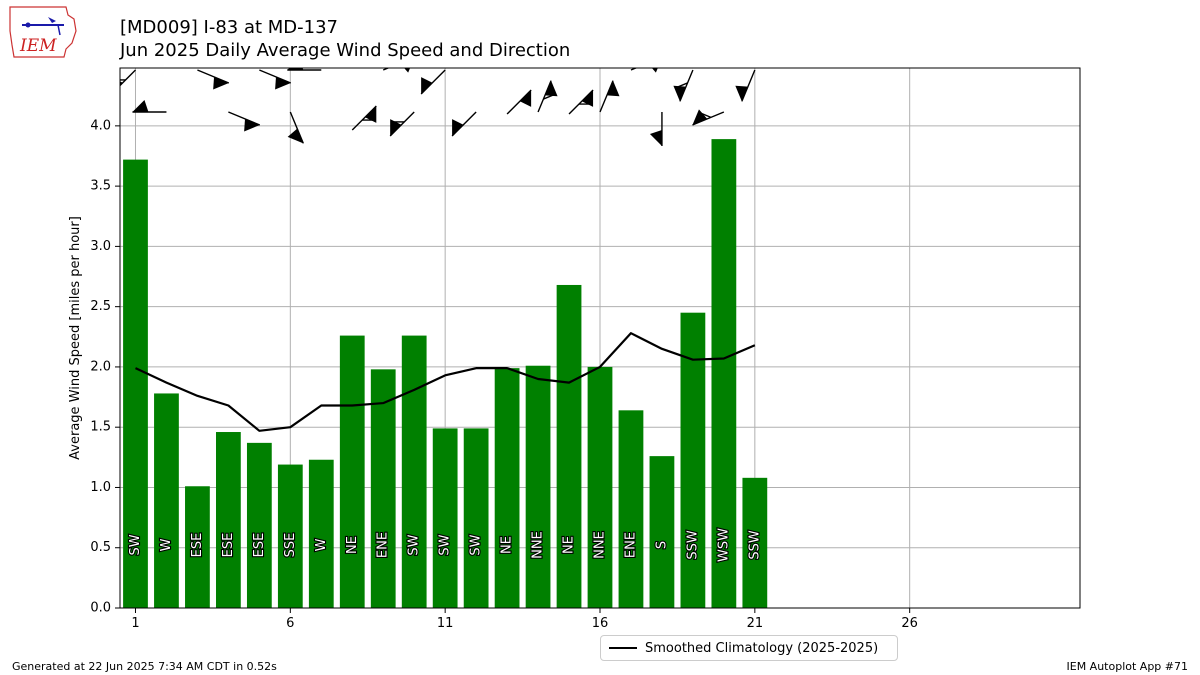 This screenshot has height=675, width=1200. What do you see at coordinates (600, 545) in the screenshot?
I see `direction-label-day-16: NNE` at bounding box center [600, 545].